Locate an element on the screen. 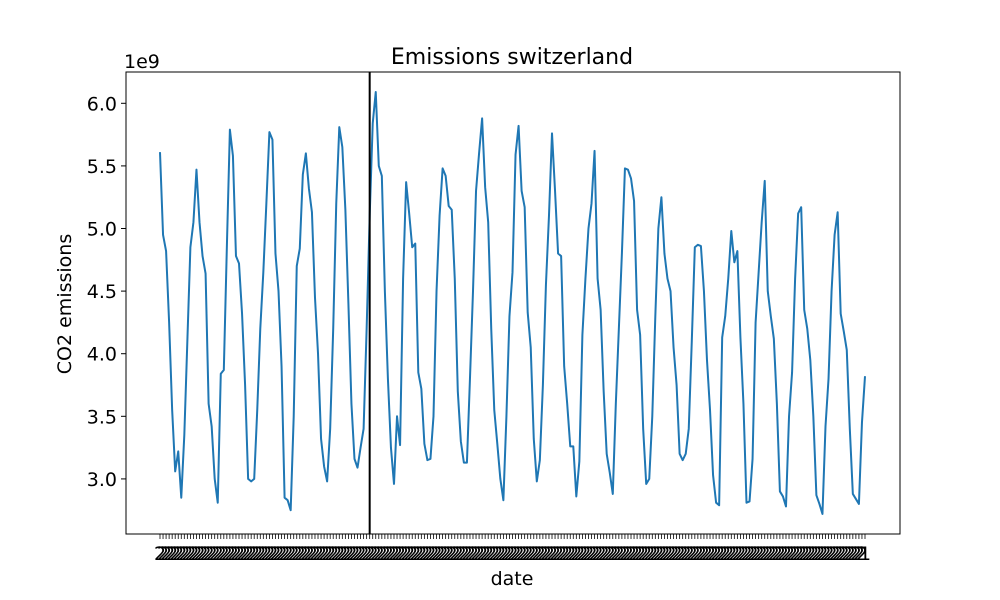  y-axis-label: CO2 emissions is located at coordinates (65, 304).